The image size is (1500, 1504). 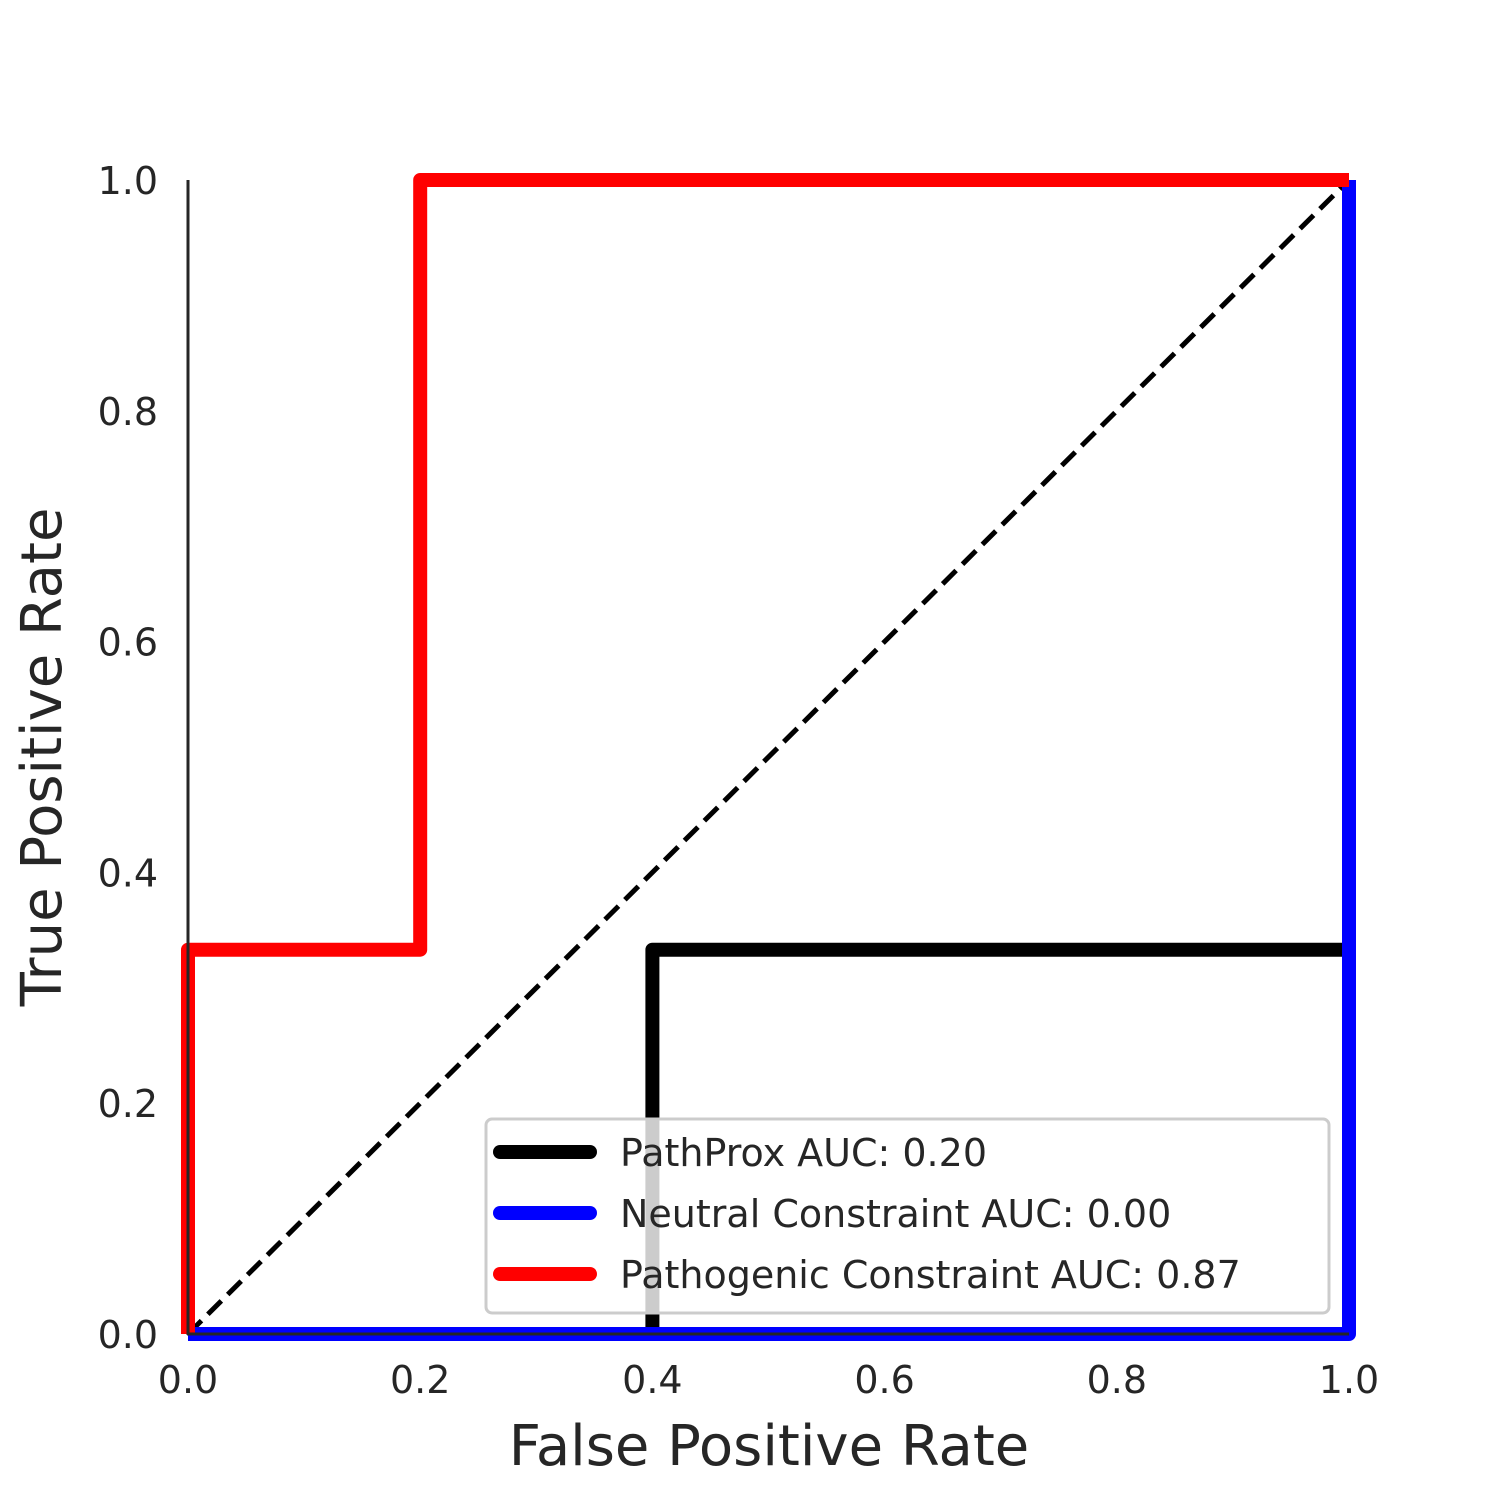 I want to click on y-tick-label: 0.6, so click(x=128, y=643).